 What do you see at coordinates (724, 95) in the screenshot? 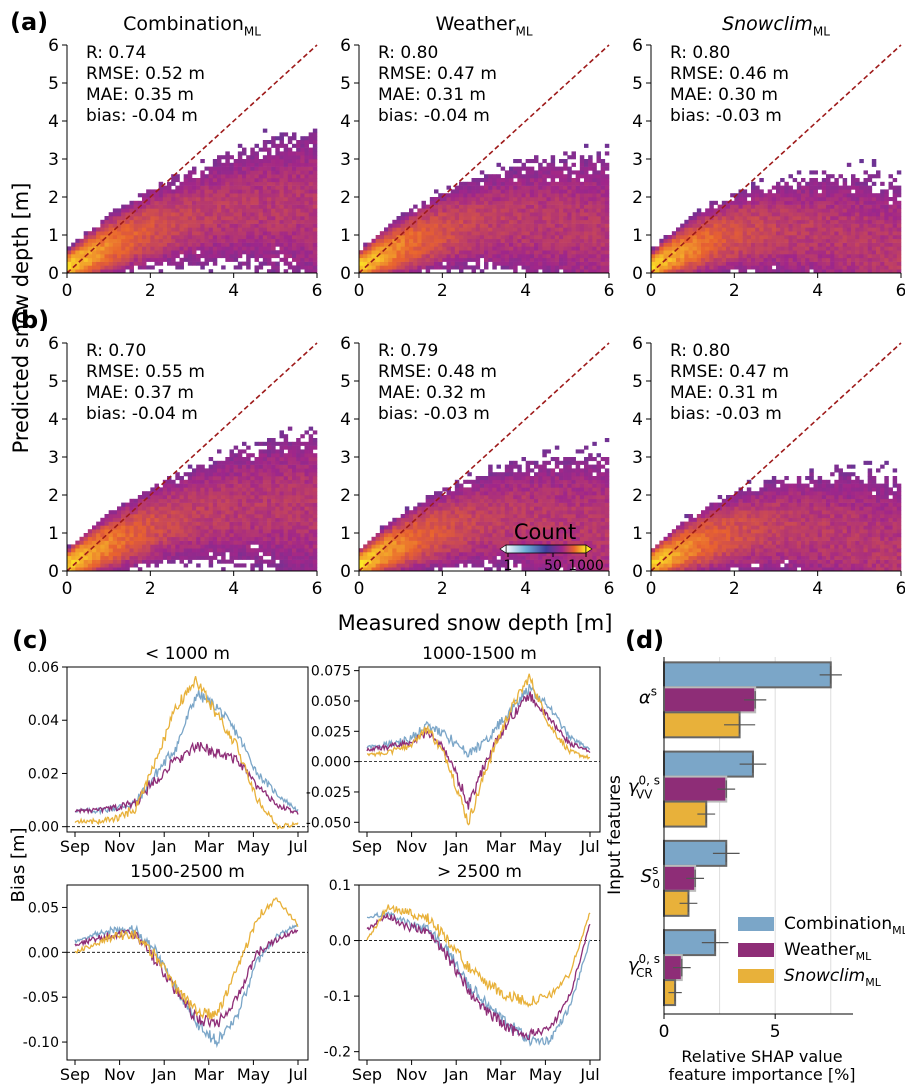
I see `stat-text: MAE: 0.30 m` at bounding box center [724, 95].